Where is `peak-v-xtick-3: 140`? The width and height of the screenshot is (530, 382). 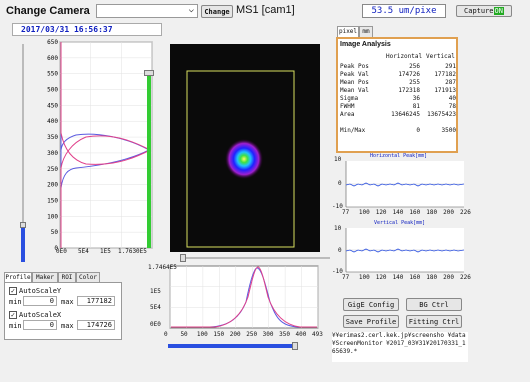
peak-v-xtick-3: 140 is located at coordinates (398, 277).